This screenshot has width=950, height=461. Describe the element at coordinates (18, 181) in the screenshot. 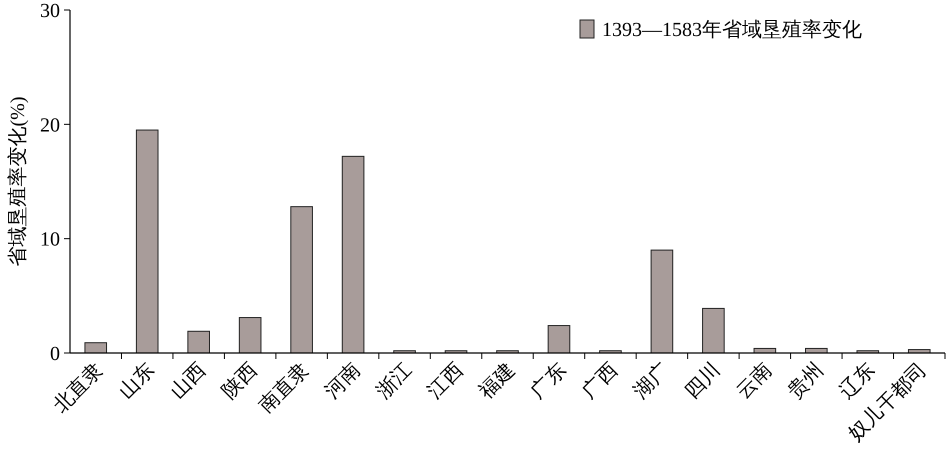

I see `y-axis-title: 省域垦殖率变化(%)` at that location.